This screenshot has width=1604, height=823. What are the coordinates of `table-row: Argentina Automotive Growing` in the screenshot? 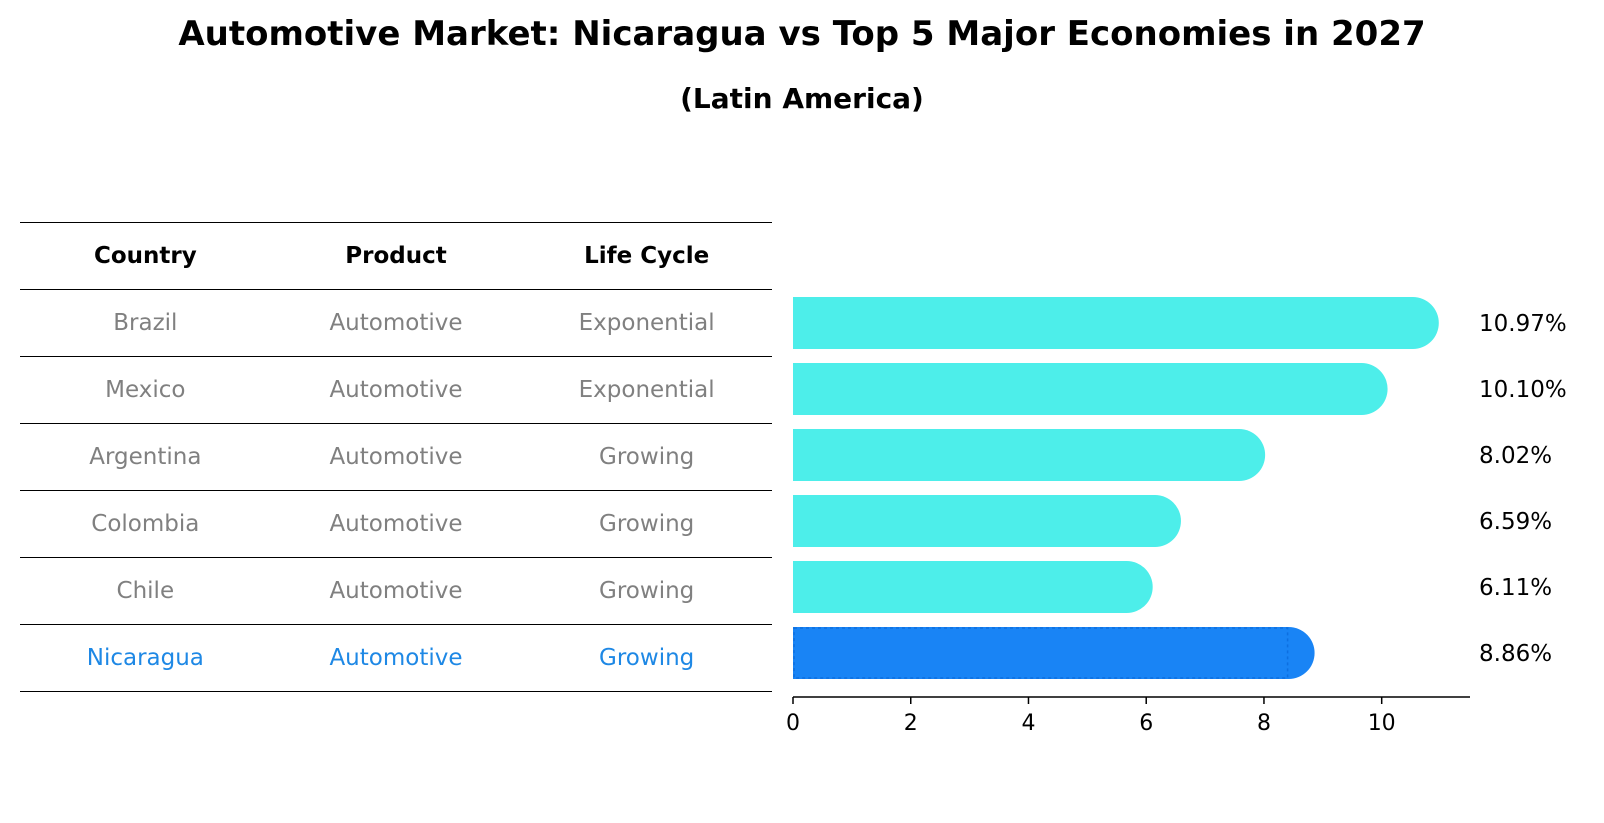 It's located at (396, 457).